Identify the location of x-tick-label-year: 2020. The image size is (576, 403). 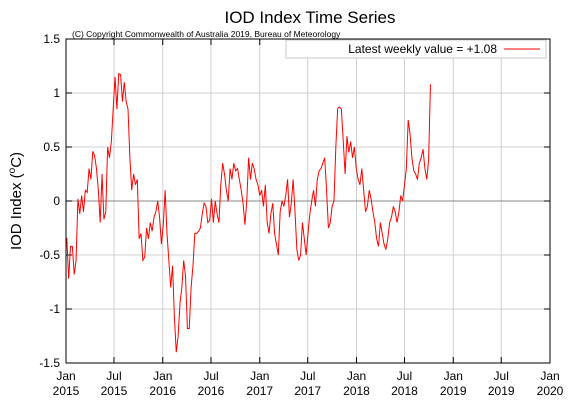
(550, 391).